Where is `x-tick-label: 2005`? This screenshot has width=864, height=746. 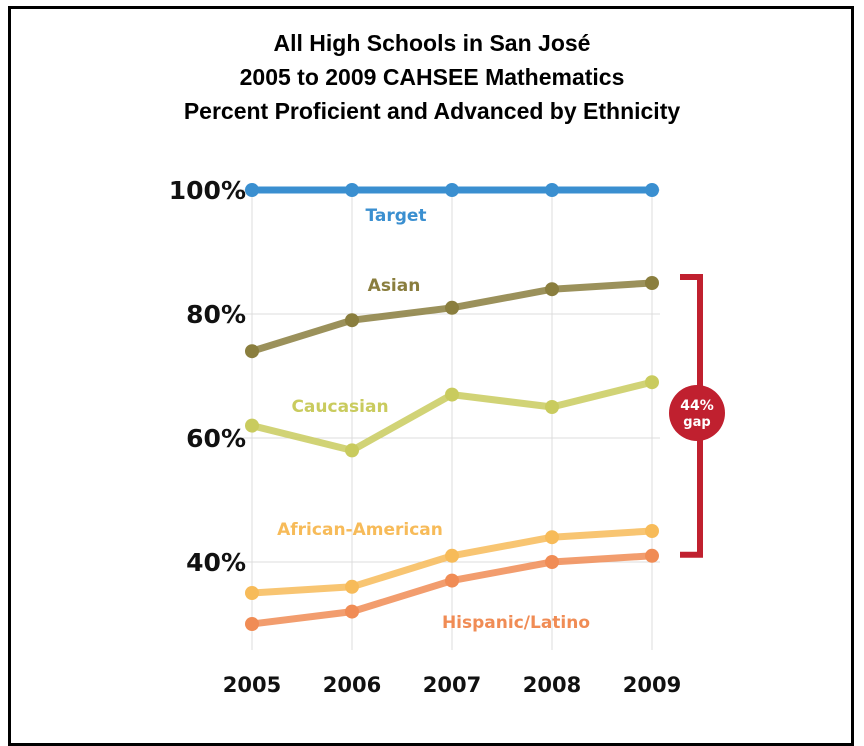
x-tick-label: 2005 is located at coordinates (252, 685).